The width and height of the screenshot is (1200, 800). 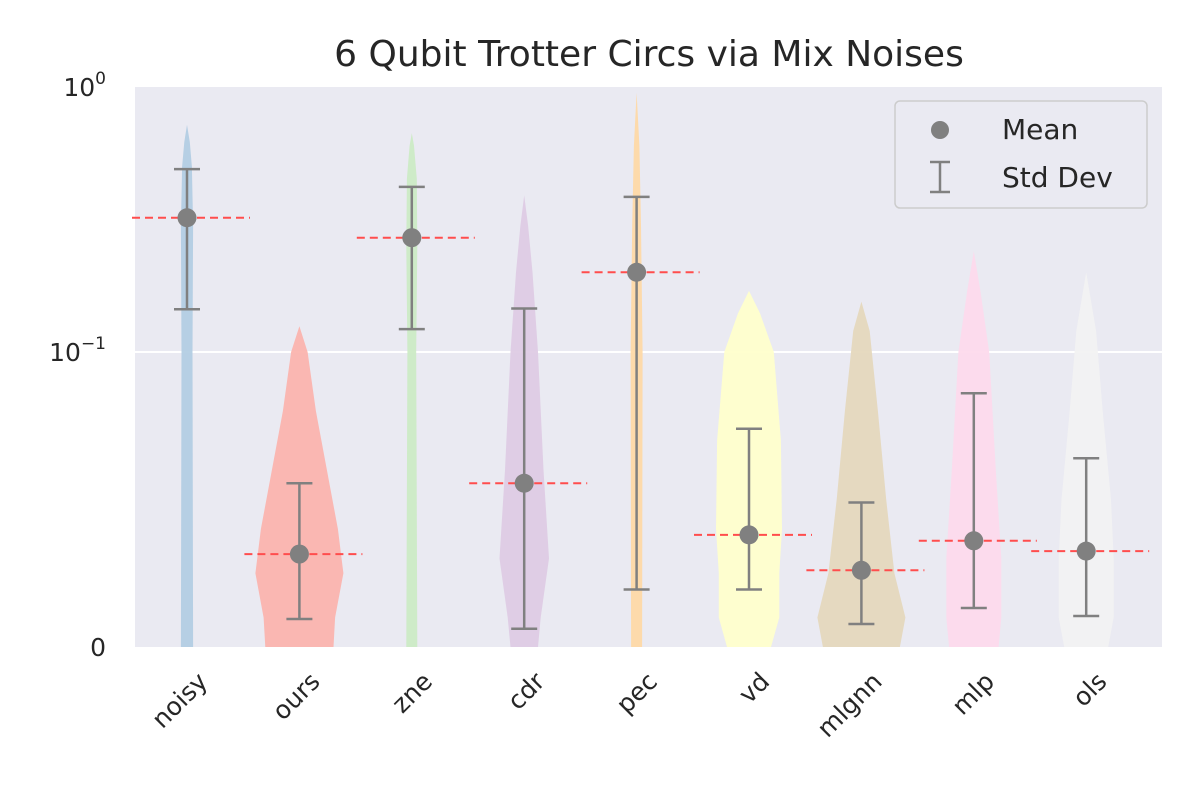 I want to click on legend: Mean Std Dev, so click(x=1021, y=154).